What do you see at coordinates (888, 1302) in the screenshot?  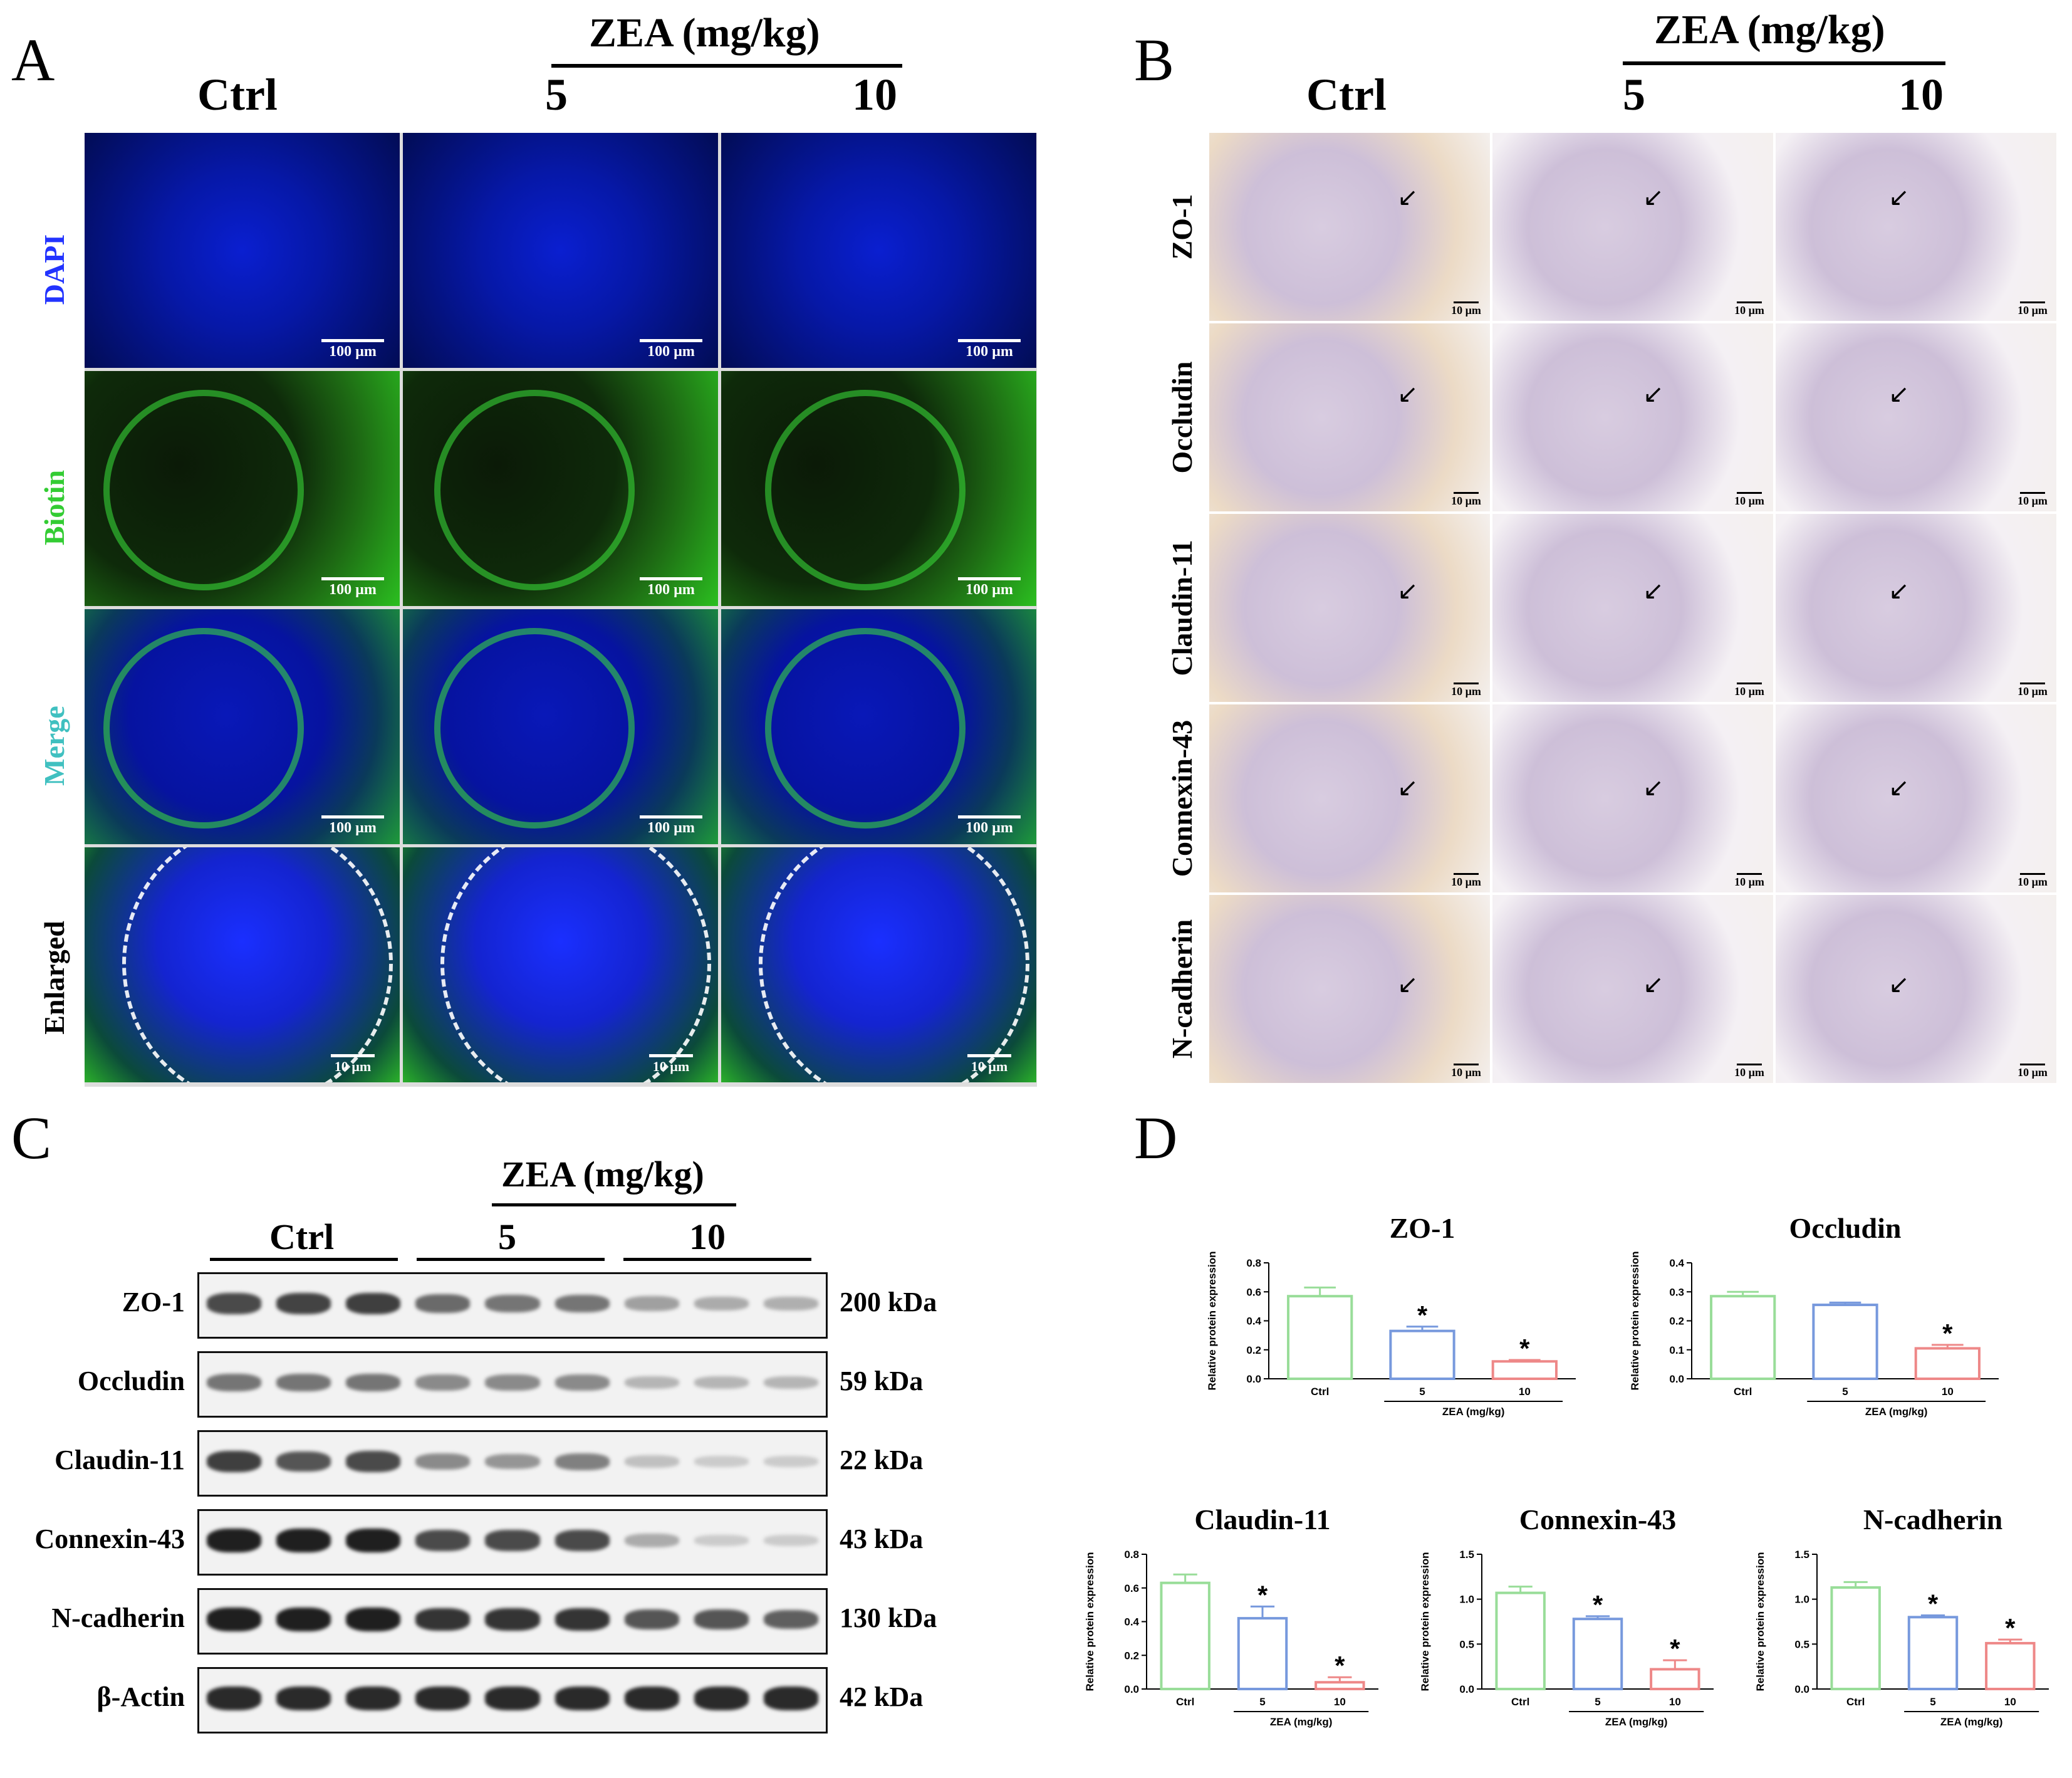 I see `blot-kda-label: 200 kDa` at bounding box center [888, 1302].